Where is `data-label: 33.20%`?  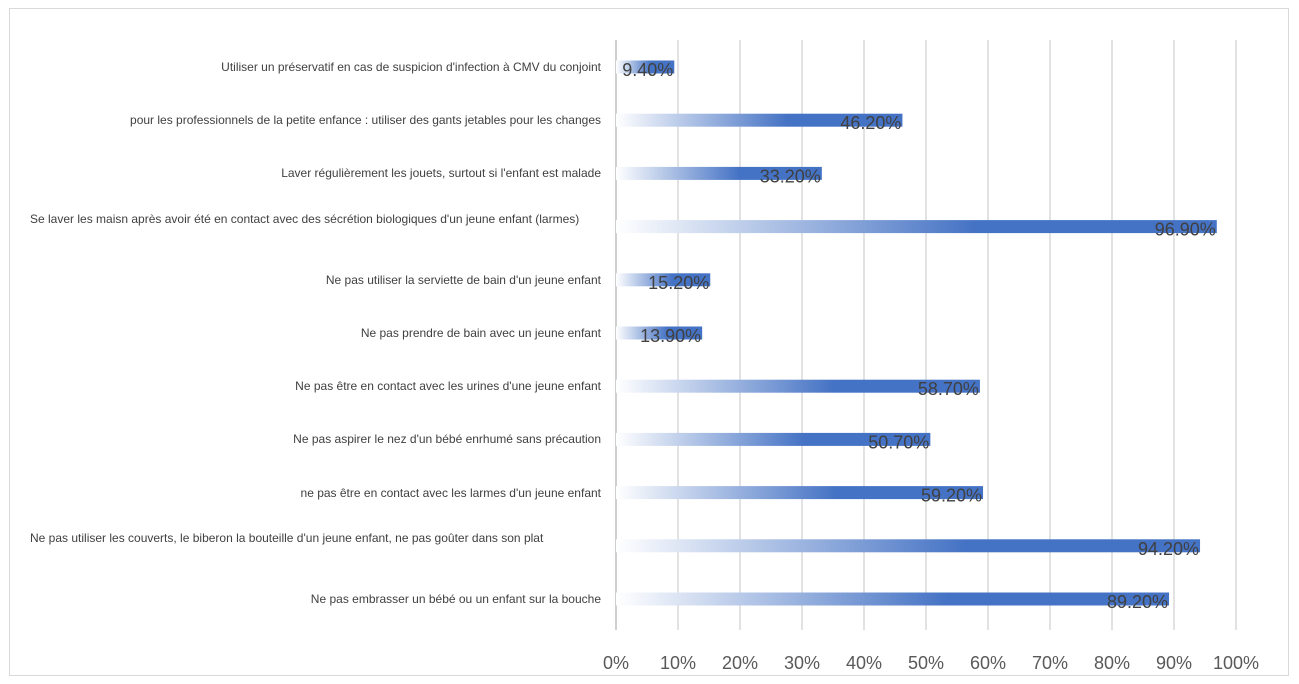 data-label: 33.20% is located at coordinates (790, 176).